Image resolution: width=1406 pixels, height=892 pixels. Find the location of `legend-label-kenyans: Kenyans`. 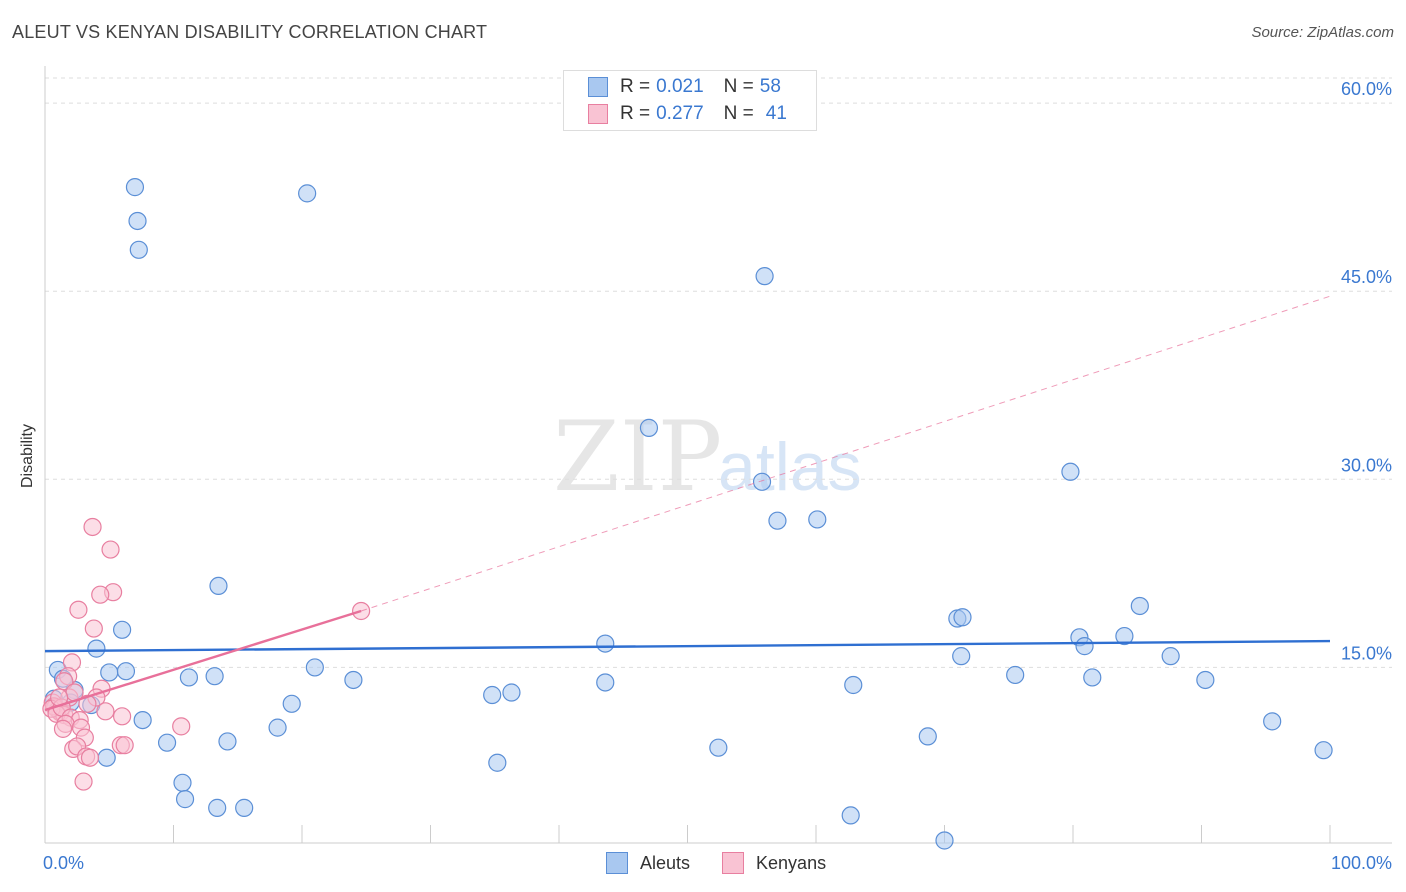

legend-label-kenyans: Kenyans is located at coordinates (791, 862).